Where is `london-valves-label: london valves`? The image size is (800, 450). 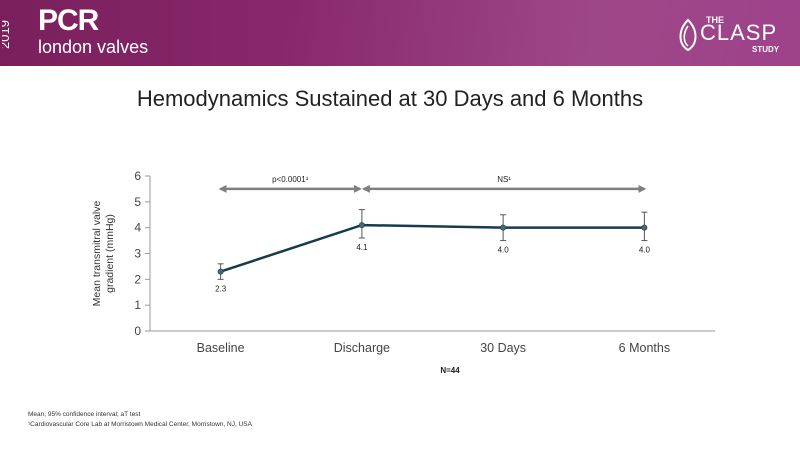 london-valves-label: london valves is located at coordinates (93, 47).